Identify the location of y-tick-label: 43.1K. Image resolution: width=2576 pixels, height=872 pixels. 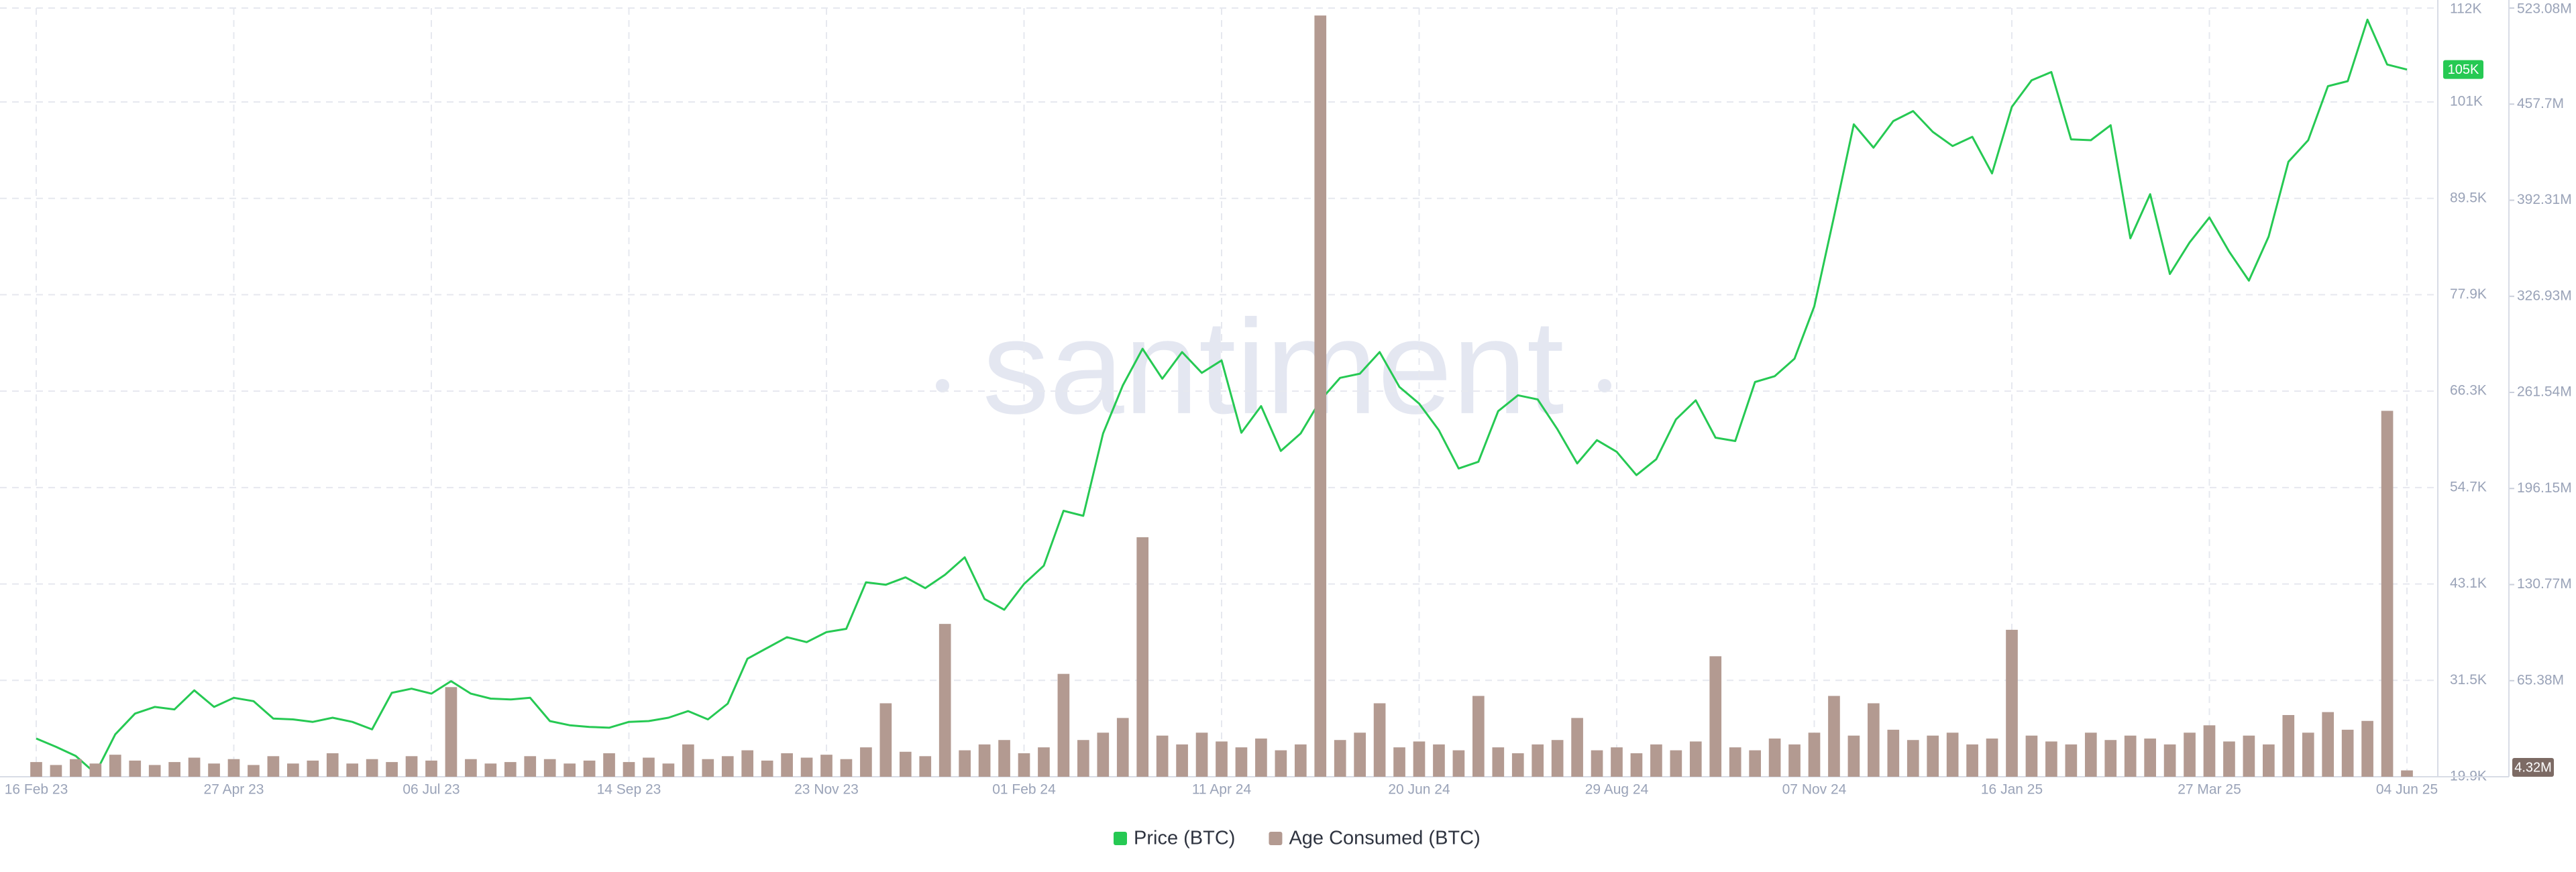
(2468, 583).